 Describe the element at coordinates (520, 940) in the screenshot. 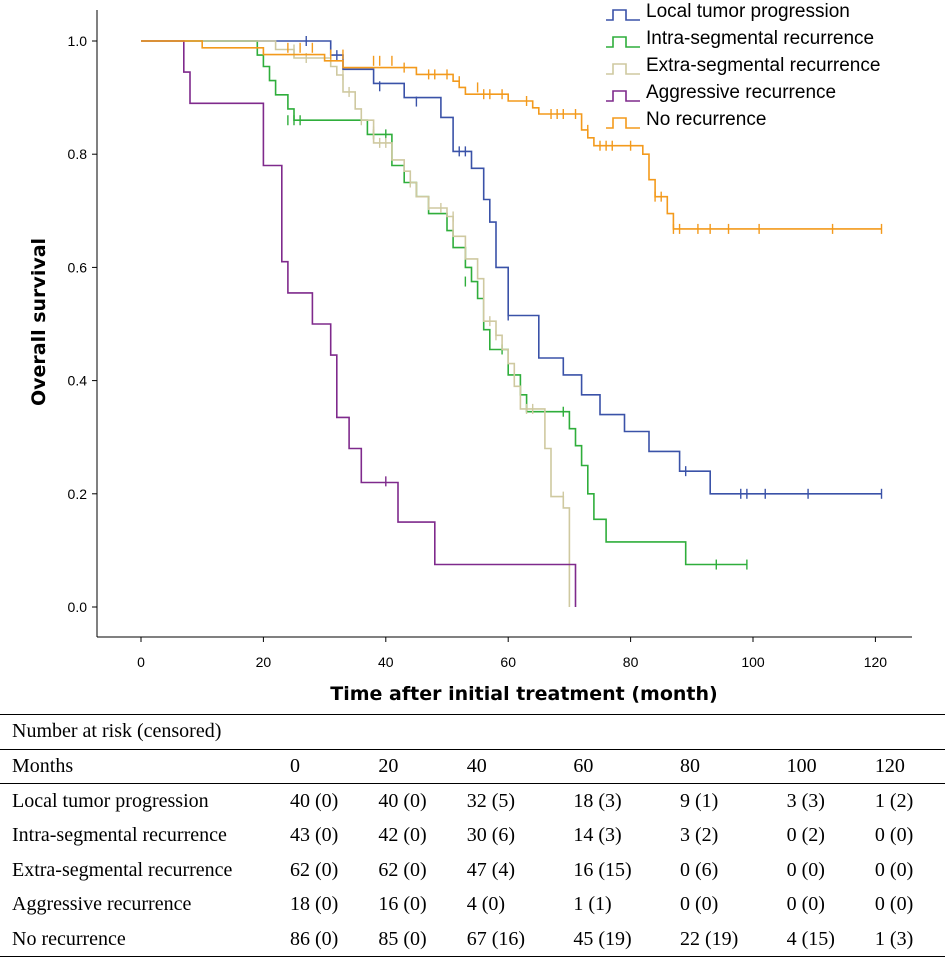

I see `risk-cell: 67 (16)` at that location.